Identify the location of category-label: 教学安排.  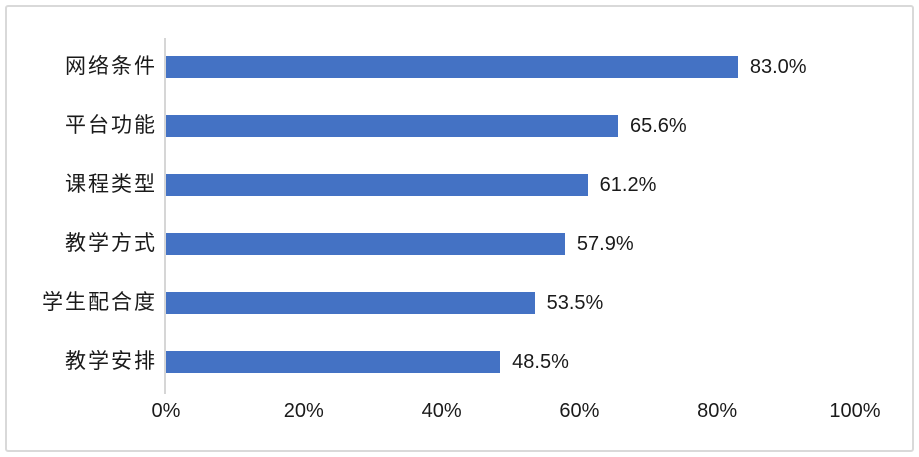
(111, 361).